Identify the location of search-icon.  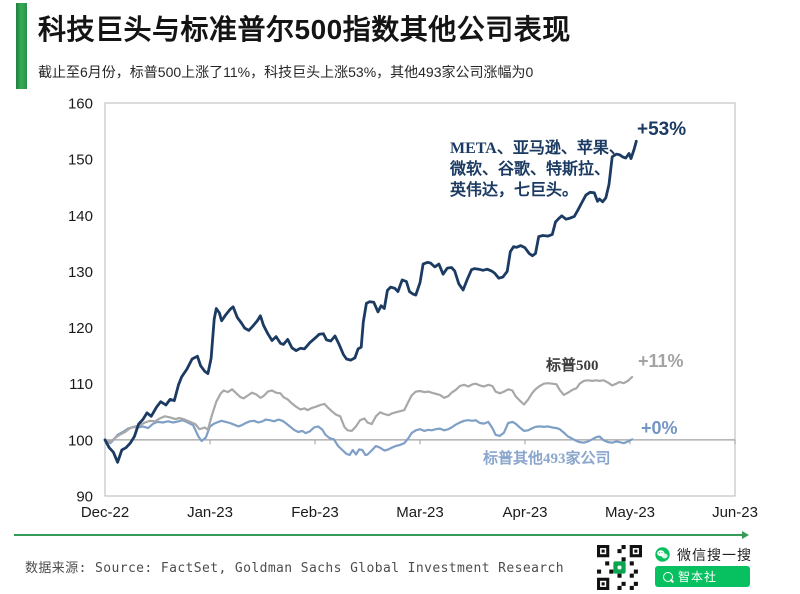
(668, 576).